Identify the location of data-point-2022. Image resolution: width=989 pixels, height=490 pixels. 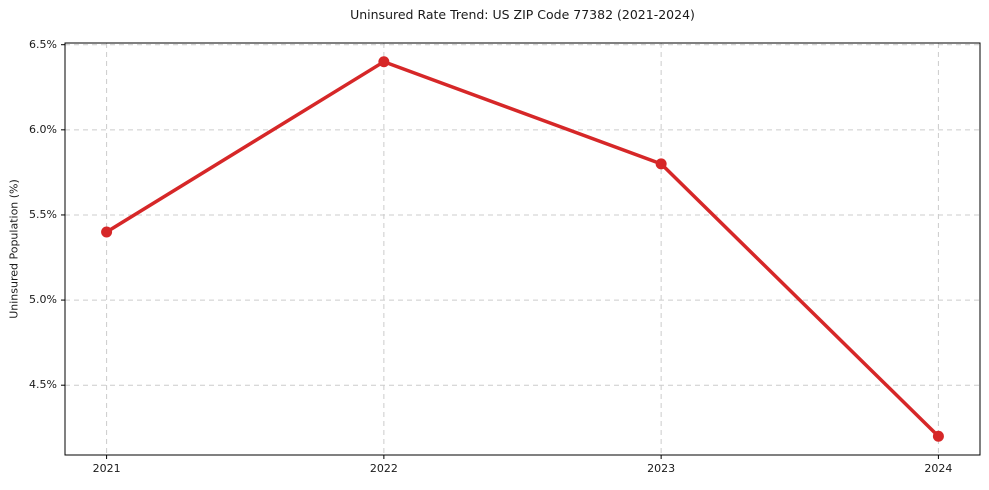
(384, 62).